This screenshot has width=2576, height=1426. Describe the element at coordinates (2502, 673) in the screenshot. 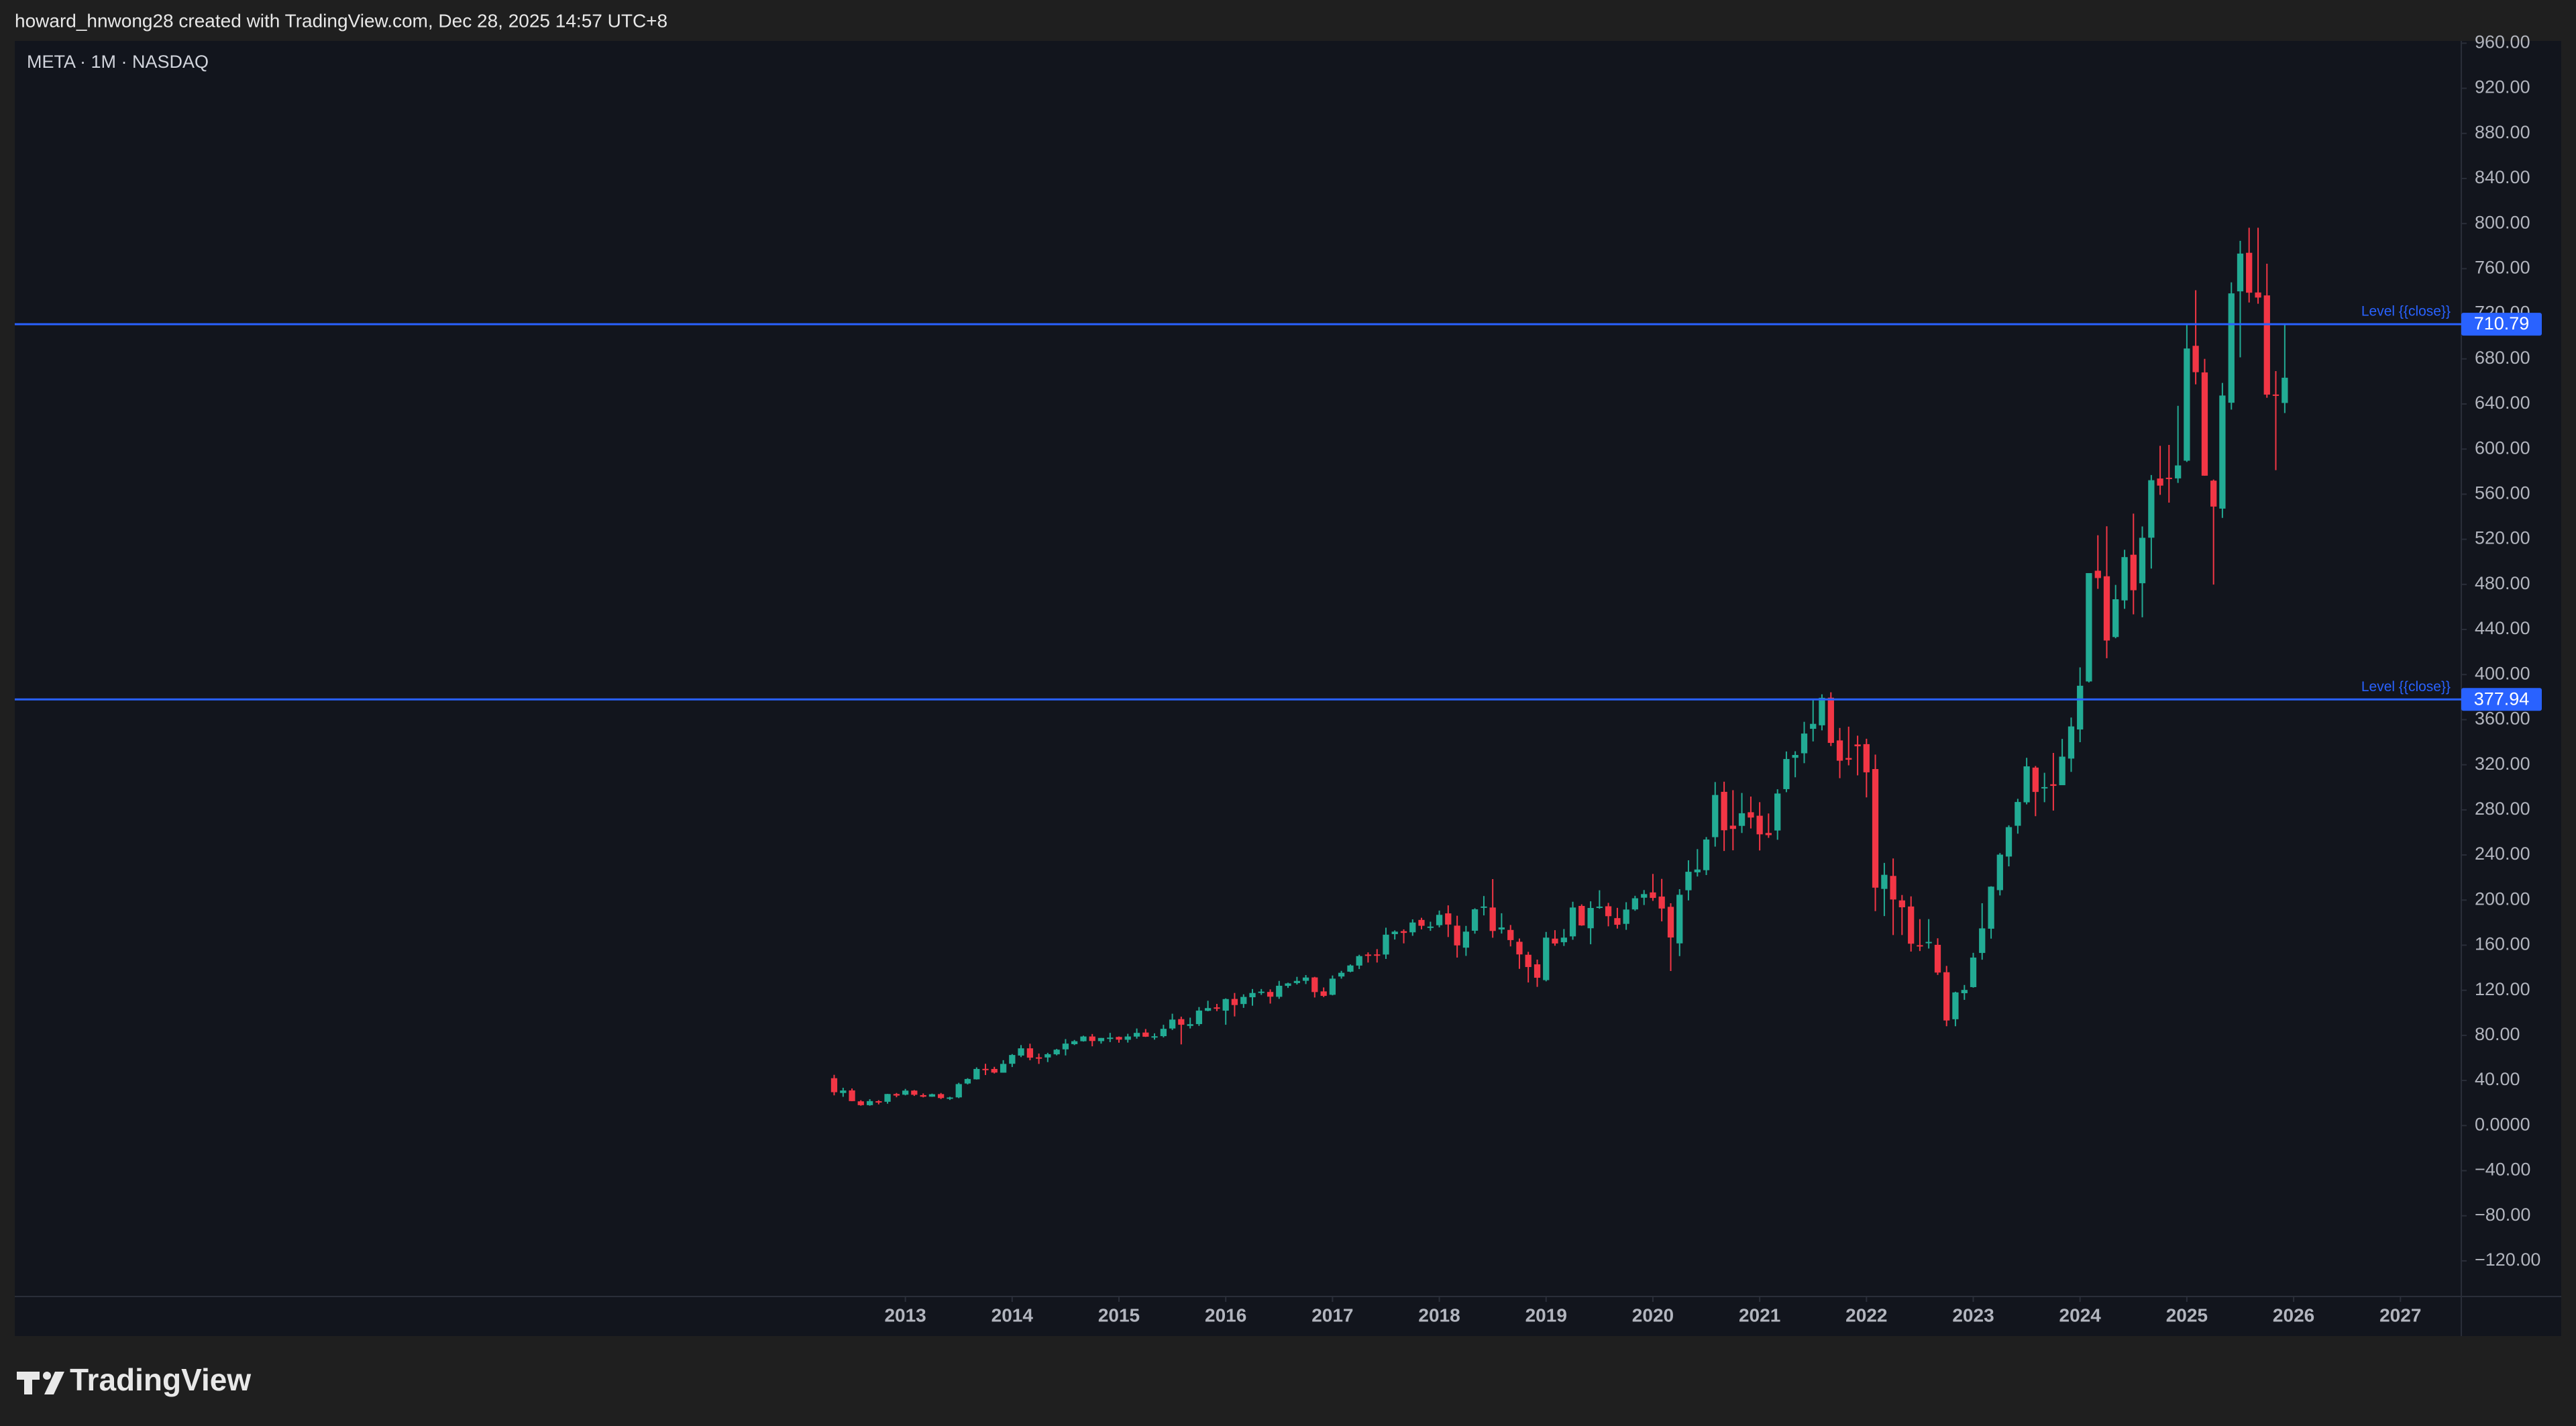

I see `y-tick-label: 400.00` at that location.